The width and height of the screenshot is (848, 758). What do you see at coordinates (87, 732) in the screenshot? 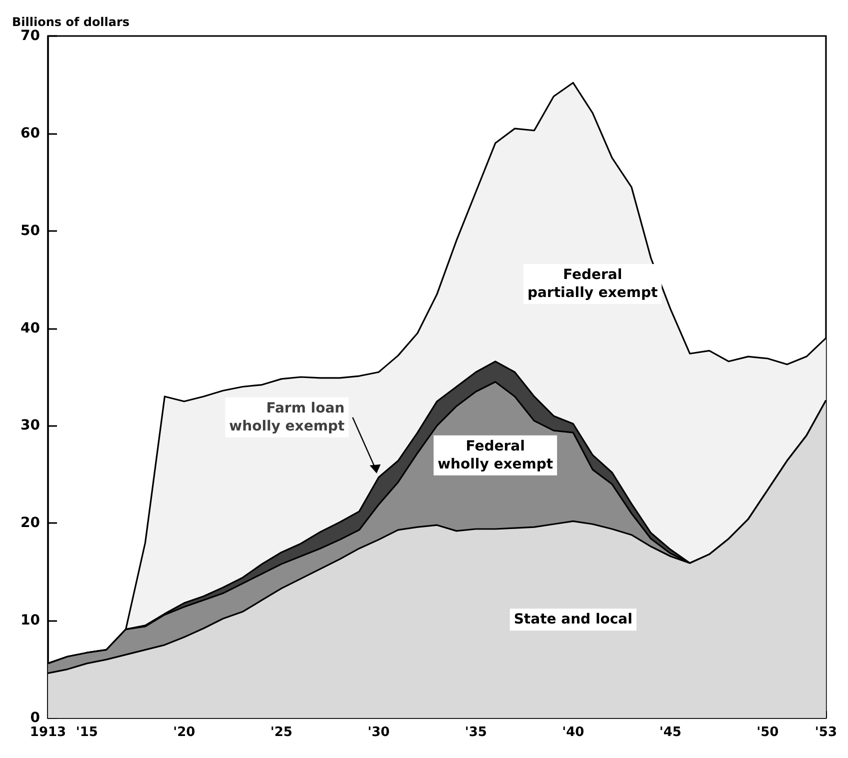
I see `x-tick-label: '15` at bounding box center [87, 732].